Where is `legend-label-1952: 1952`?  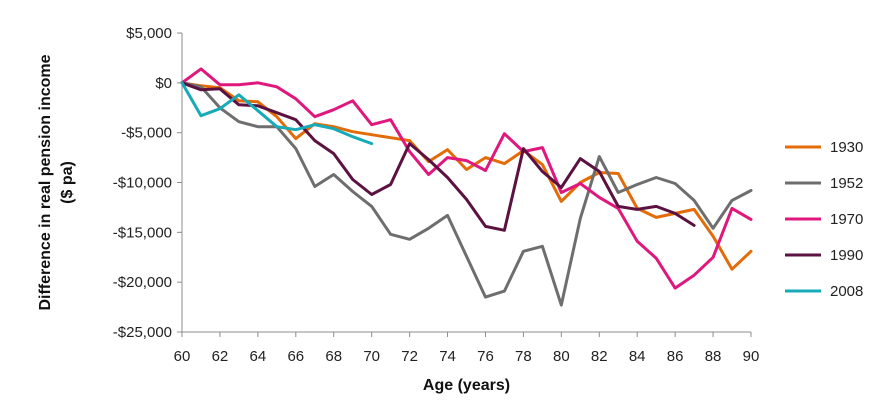
legend-label-1952: 1952 is located at coordinates (846, 183).